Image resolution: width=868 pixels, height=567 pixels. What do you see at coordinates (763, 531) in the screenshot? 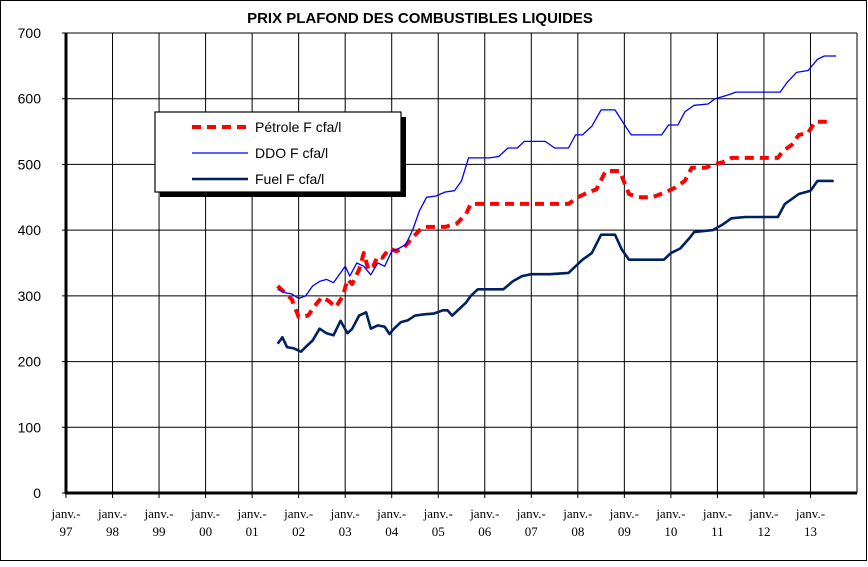
I see `x-tick-label-year: 12` at bounding box center [763, 531].